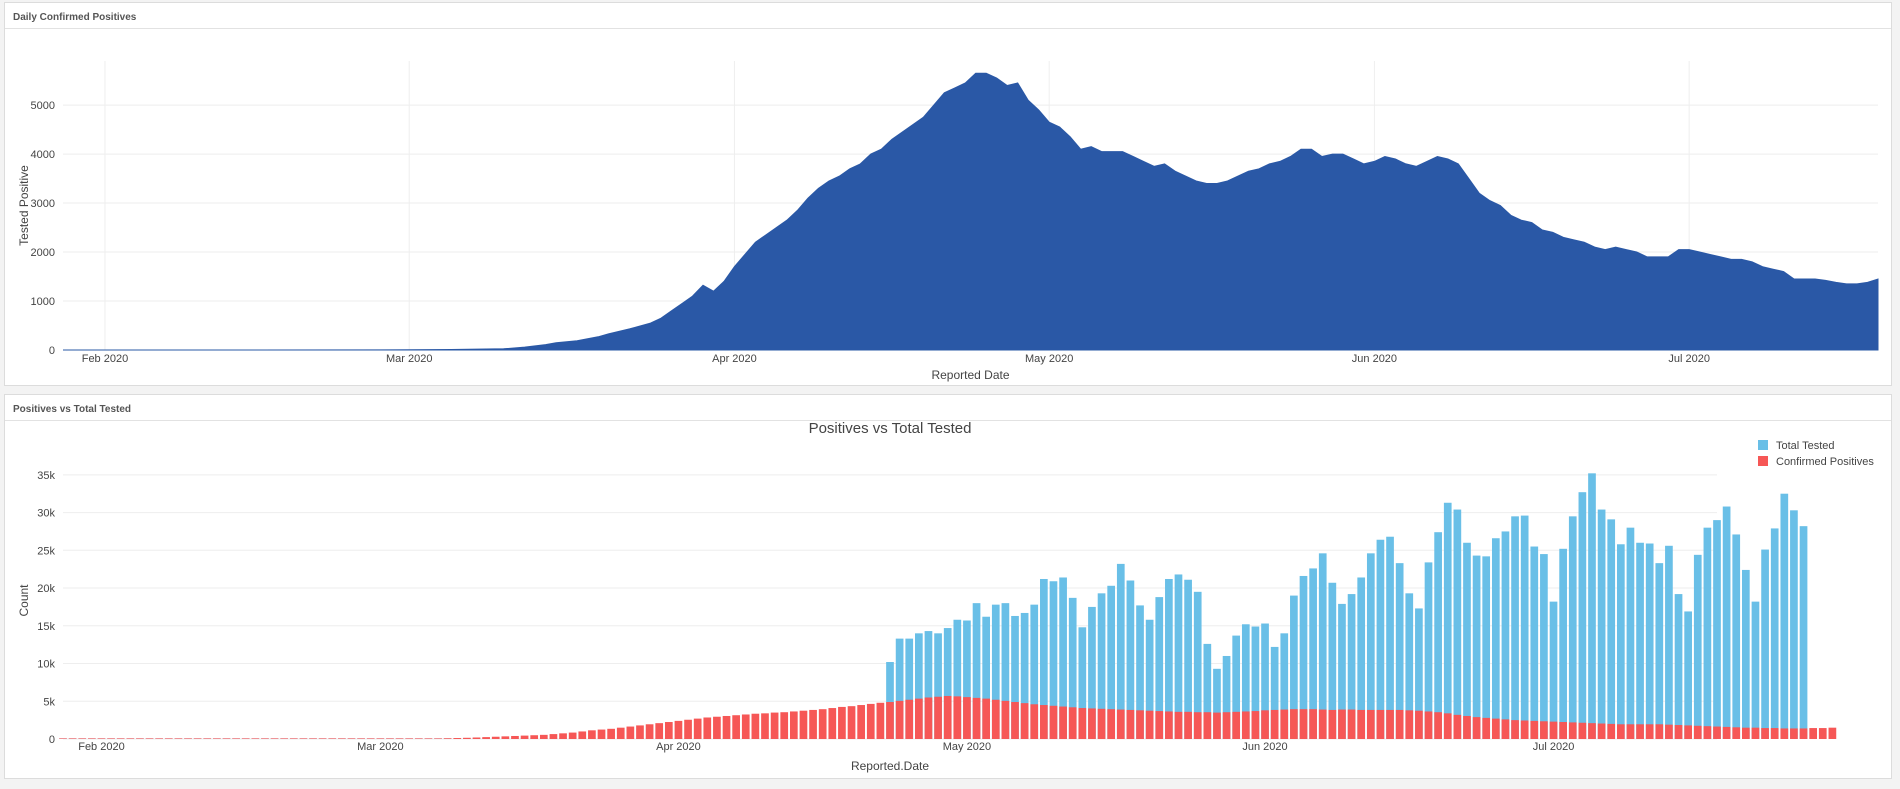 This screenshot has height=789, width=1900. Describe the element at coordinates (890, 429) in the screenshot. I see `chart-title: Positives vs Total Tested` at that location.